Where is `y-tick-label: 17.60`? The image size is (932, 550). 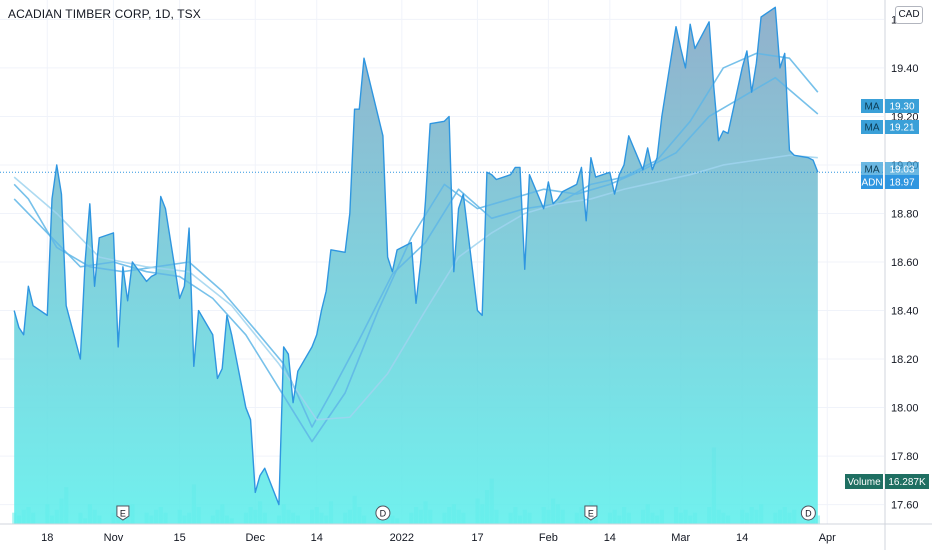
y-tick-label: 17.60 is located at coordinates (905, 506).